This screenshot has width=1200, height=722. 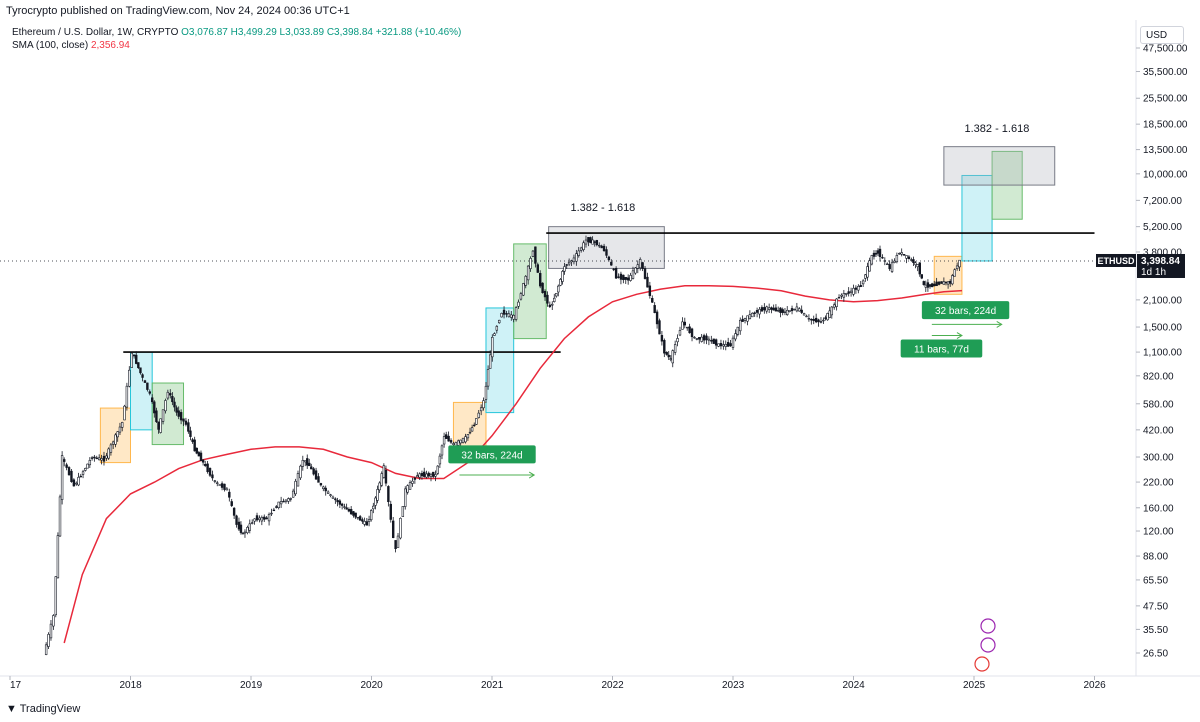 What do you see at coordinates (95, 32) in the screenshot?
I see `symbol-title: Ethereum / U.S. Dollar, 1W, CRYPTO` at bounding box center [95, 32].